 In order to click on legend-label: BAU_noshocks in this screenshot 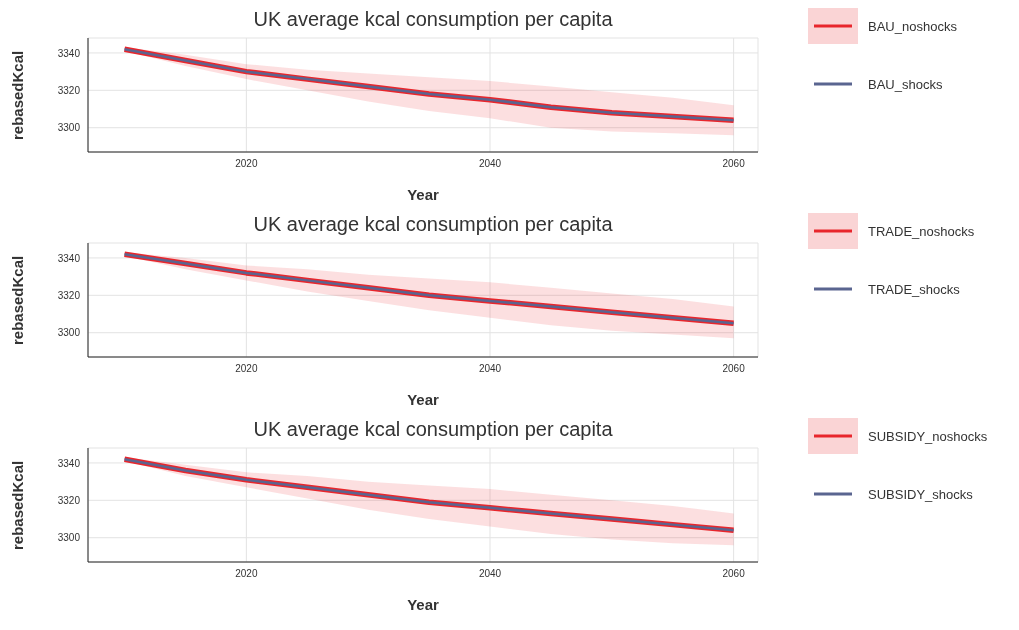, I will do `click(912, 26)`.